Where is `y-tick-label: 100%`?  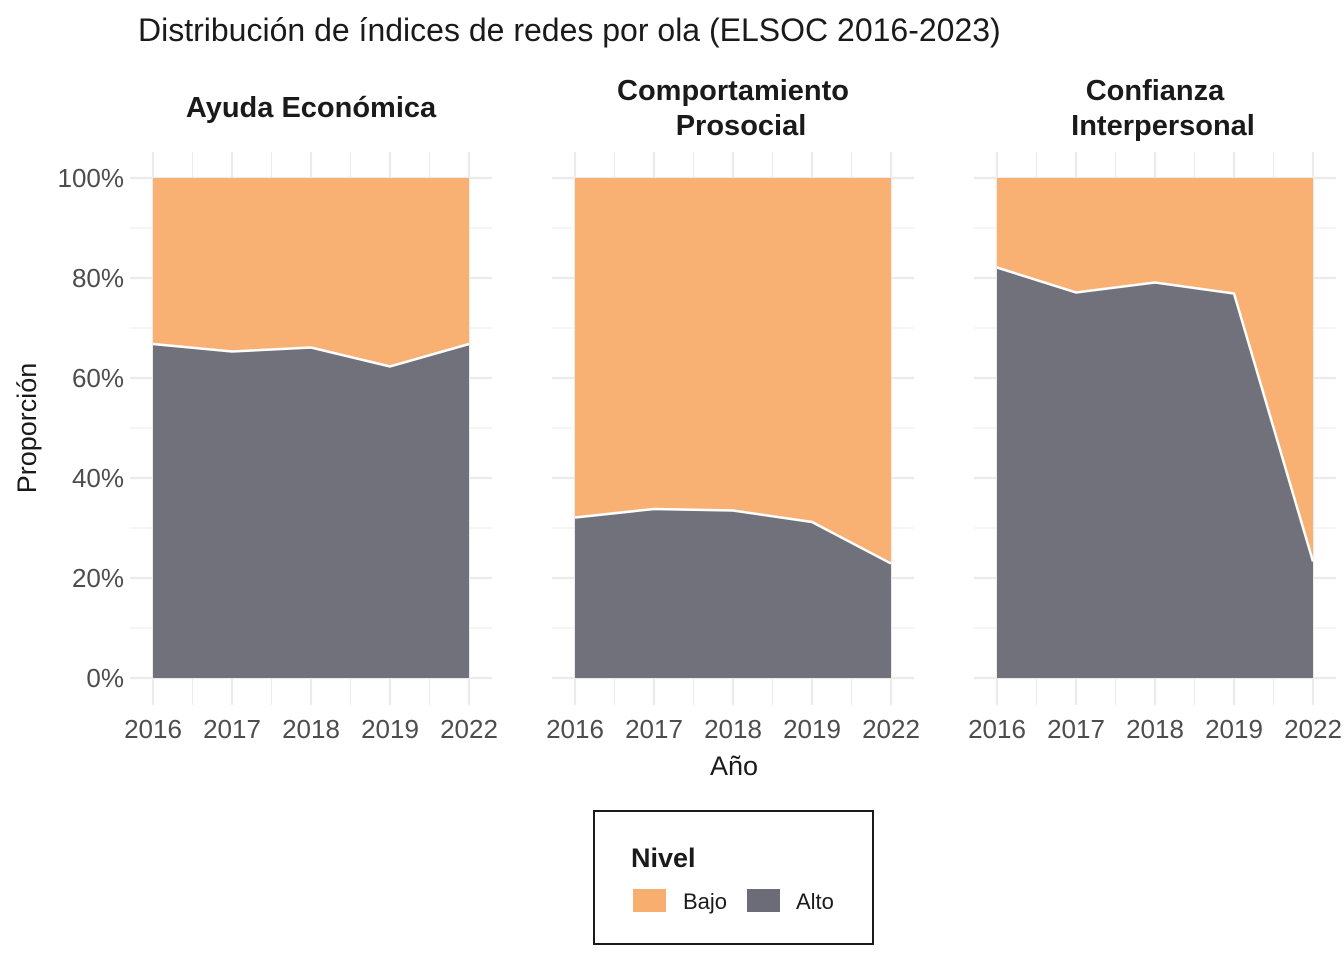
y-tick-label: 100% is located at coordinates (91, 178).